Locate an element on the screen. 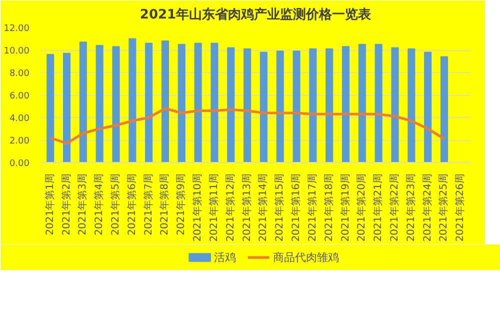 This screenshot has height=336, width=500. y-tick-label: 10.00 is located at coordinates (17, 51).